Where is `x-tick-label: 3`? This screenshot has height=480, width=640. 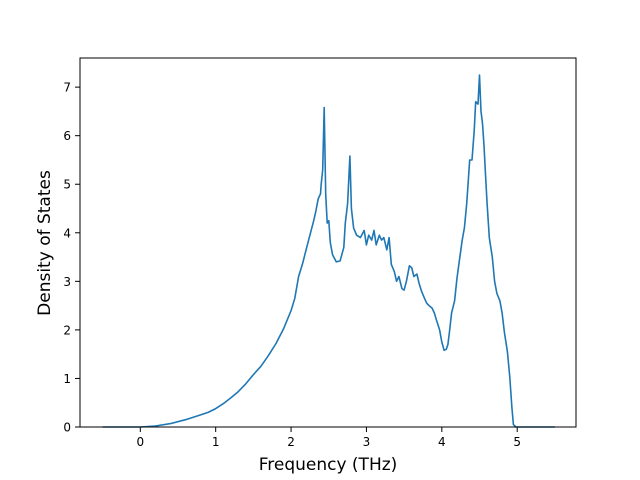
x-tick-label: 3 is located at coordinates (367, 442).